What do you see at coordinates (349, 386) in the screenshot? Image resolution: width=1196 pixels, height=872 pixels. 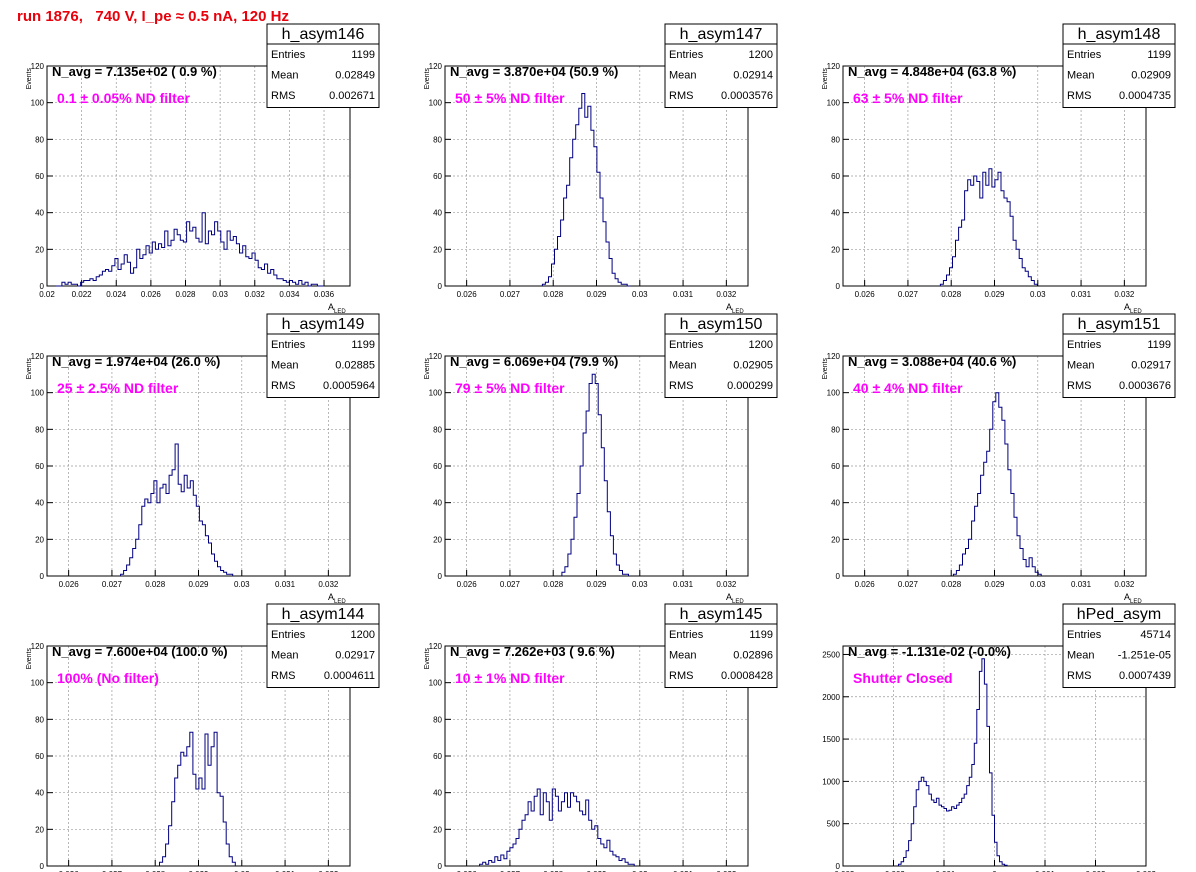 I see `stats-value: 0.0005964` at bounding box center [349, 386].